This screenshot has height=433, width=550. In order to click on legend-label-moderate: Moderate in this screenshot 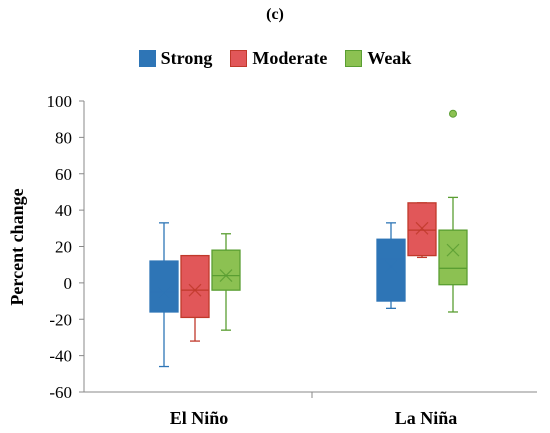, I will do `click(290, 58)`.